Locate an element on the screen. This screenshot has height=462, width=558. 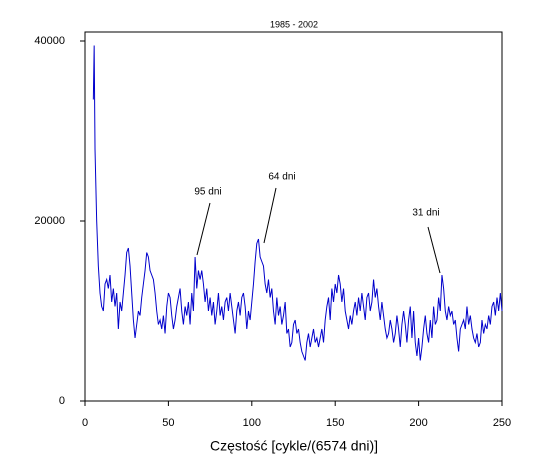
annotation: 95 dni is located at coordinates (207, 192).